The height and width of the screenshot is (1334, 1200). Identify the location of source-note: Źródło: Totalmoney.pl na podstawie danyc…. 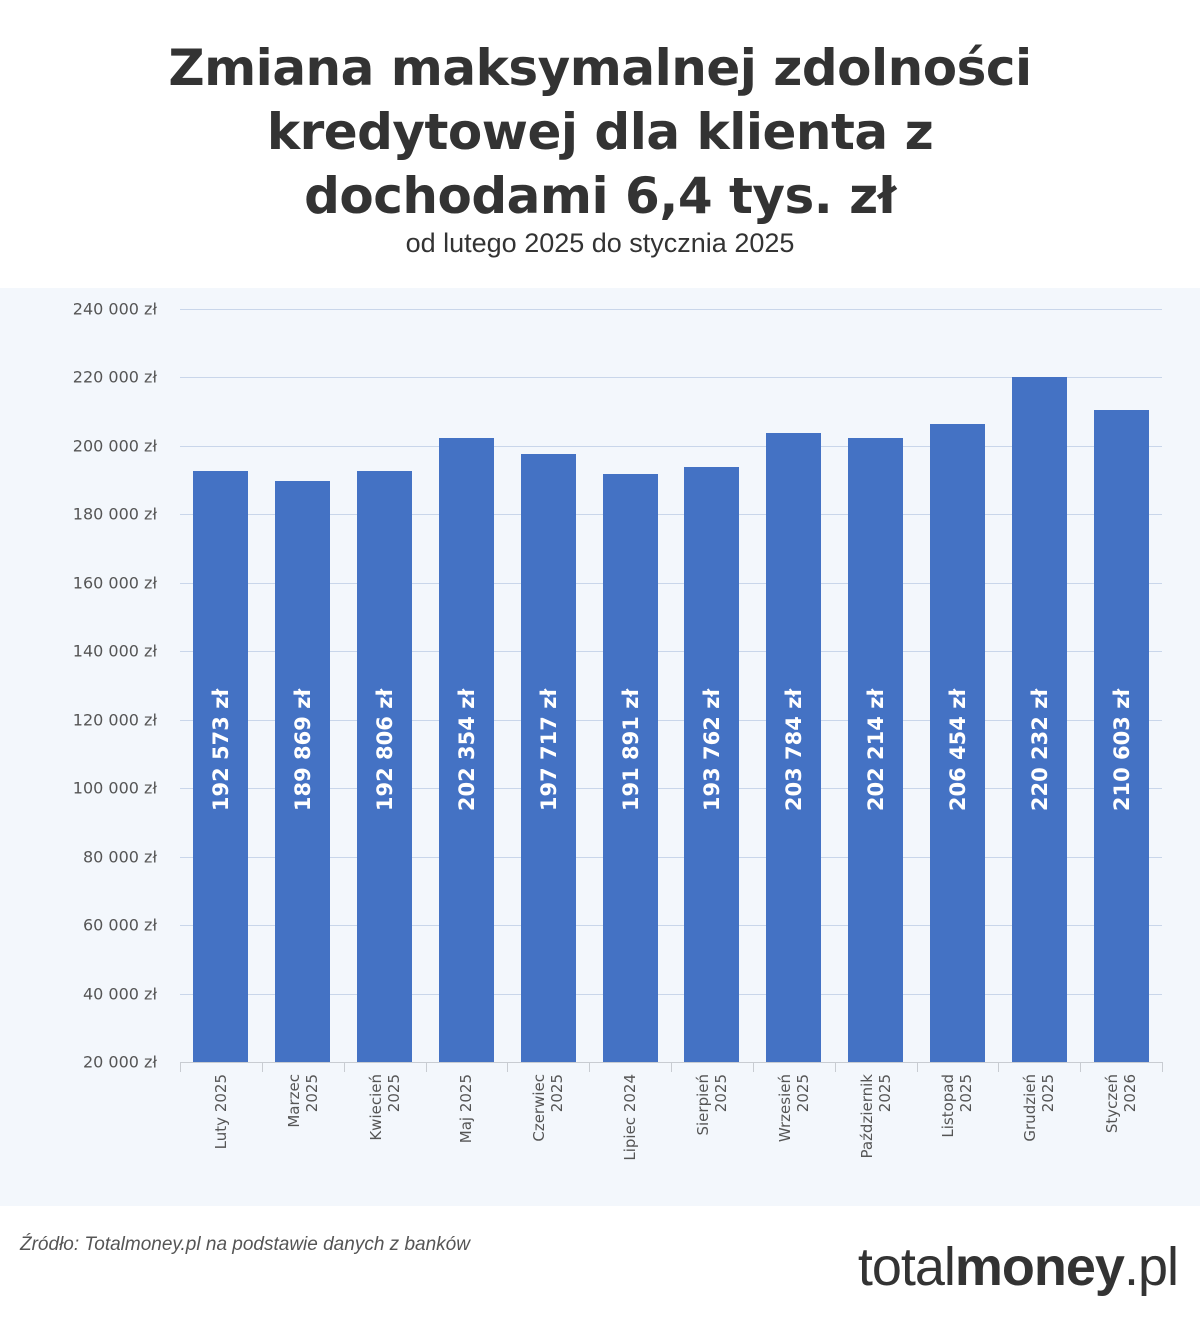
(245, 1244).